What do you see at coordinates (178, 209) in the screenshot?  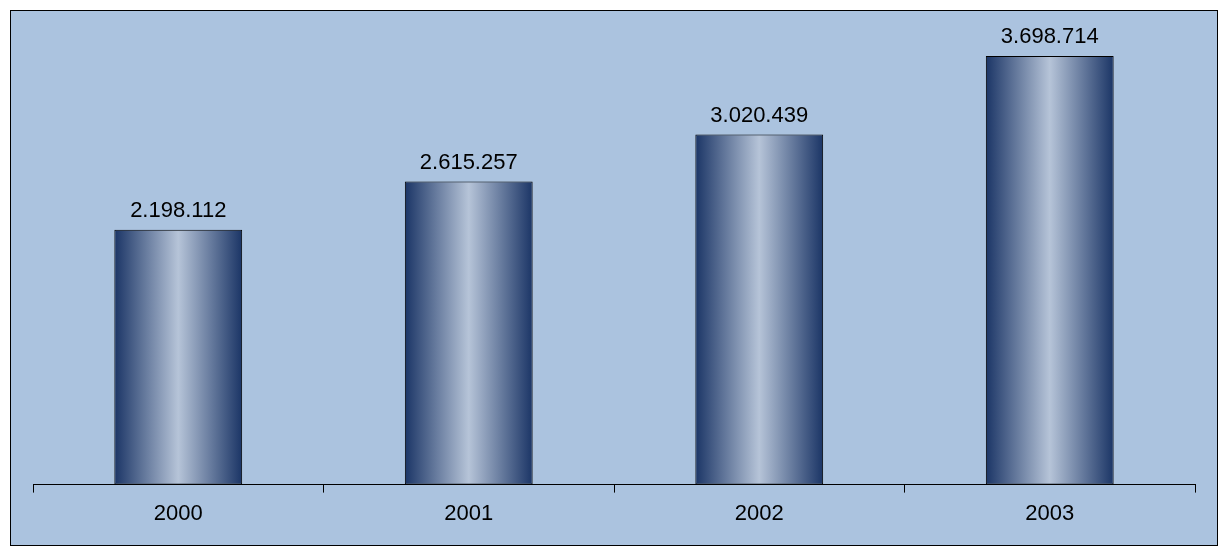 I see `data-label: 2.198.112` at bounding box center [178, 209].